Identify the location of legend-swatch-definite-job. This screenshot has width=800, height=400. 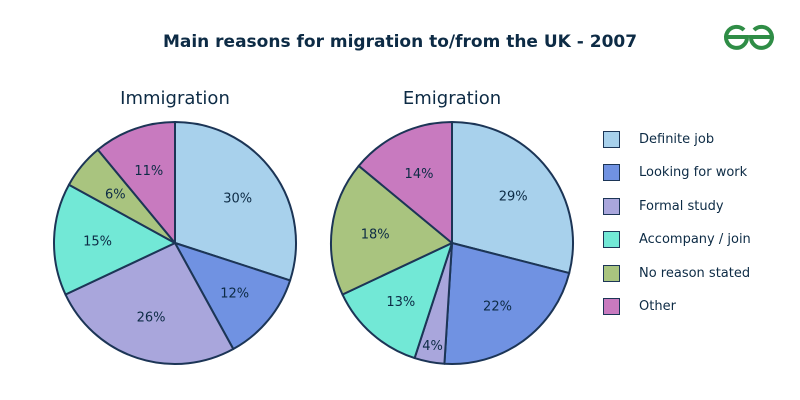
(611, 139).